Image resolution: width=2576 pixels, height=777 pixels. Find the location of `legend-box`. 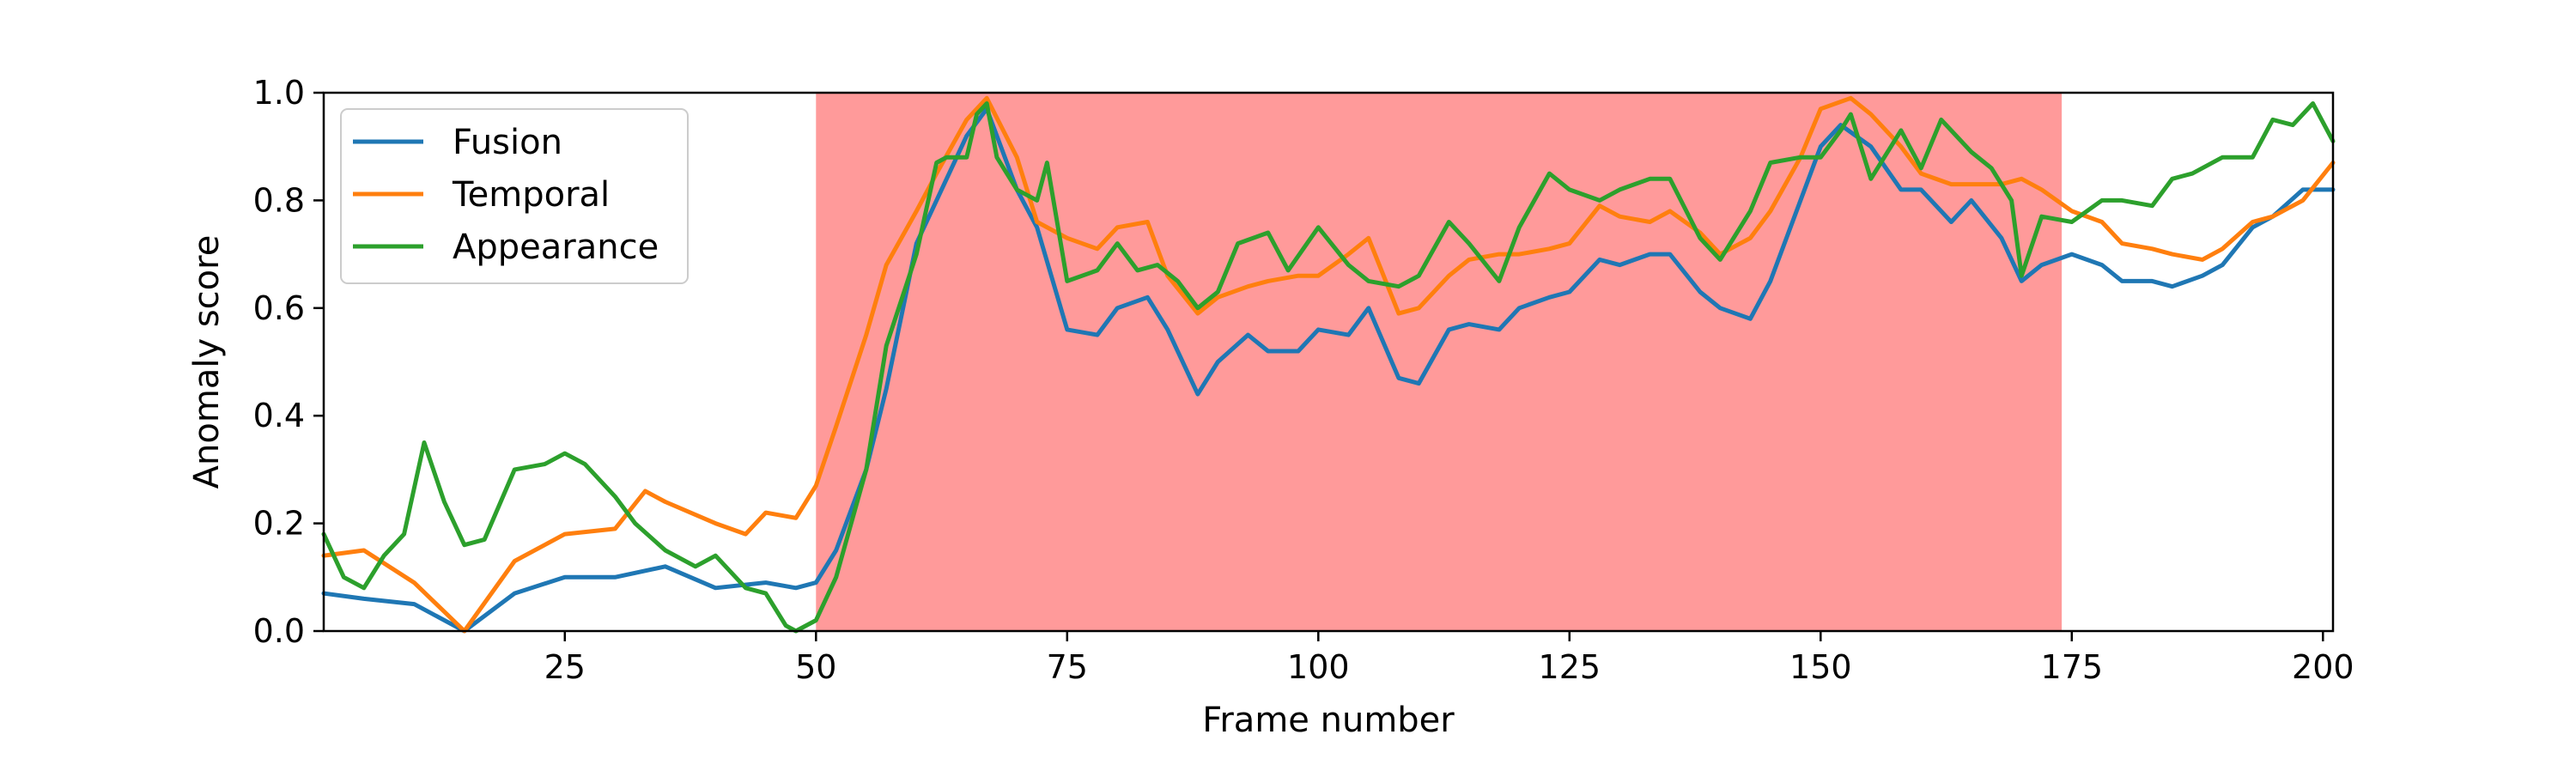

legend-box is located at coordinates (514, 196).